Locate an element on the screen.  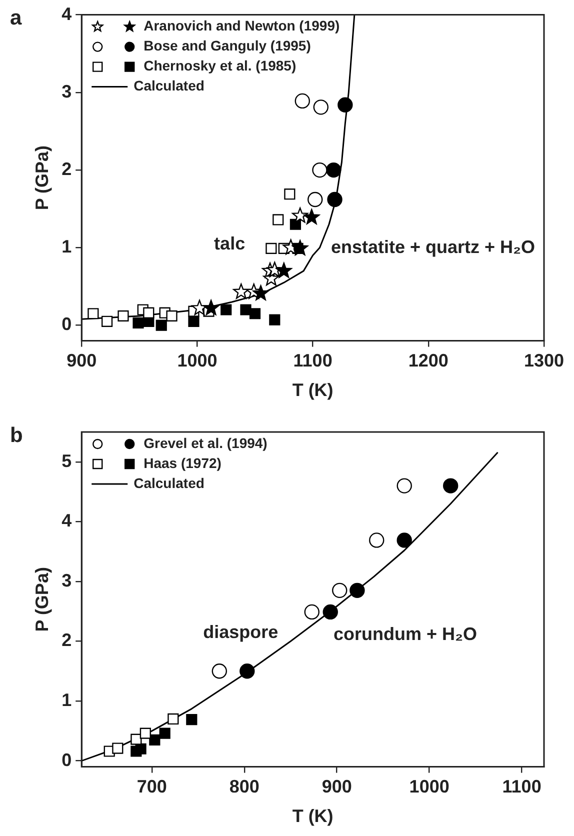
chart-title: a is located at coordinates (16, 18).